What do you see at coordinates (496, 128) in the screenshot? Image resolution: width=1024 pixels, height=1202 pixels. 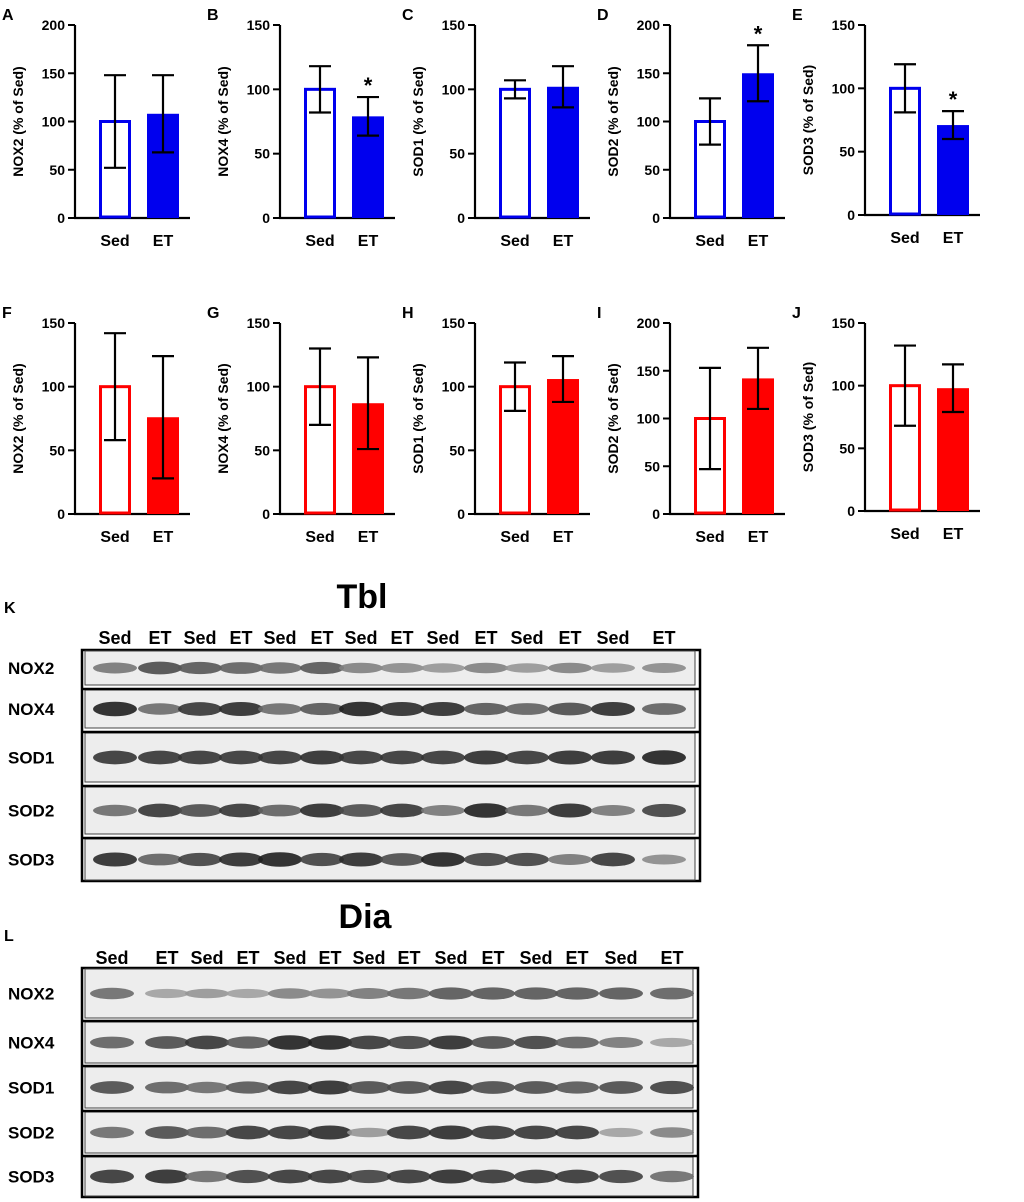 I see `chart-panel-c: C SOD1 (% of Sed) 0 50 100 150 Sed ET` at bounding box center [496, 128].